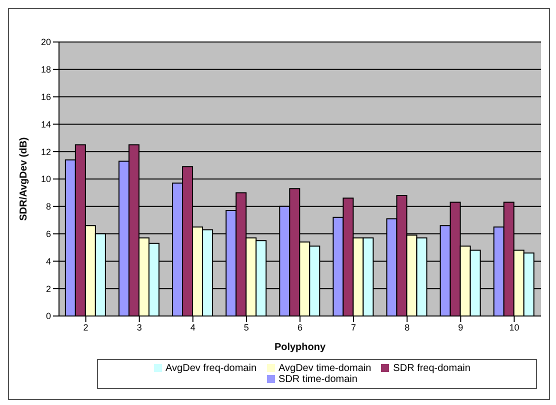 The width and height of the screenshot is (556, 405). I want to click on legend-label: AvgDev freq-domain, so click(211, 368).